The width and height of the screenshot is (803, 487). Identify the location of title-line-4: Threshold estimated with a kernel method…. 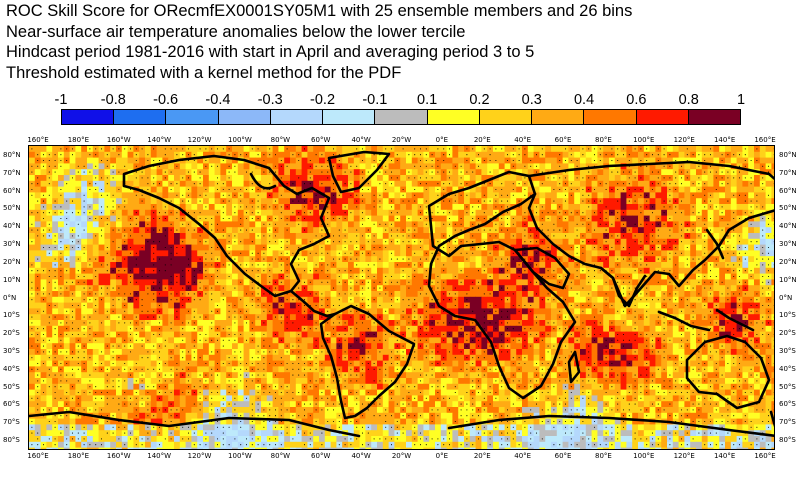
(204, 72).